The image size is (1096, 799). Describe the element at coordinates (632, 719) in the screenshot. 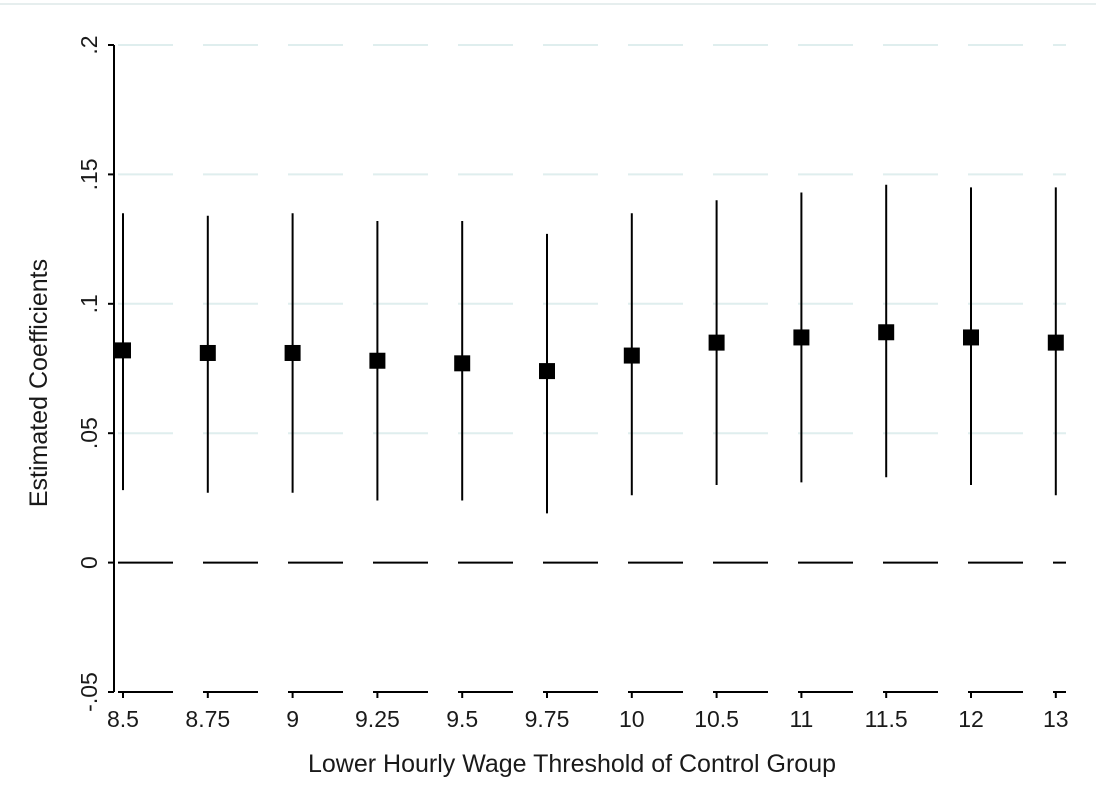

I see `x-tick-label: 10` at that location.